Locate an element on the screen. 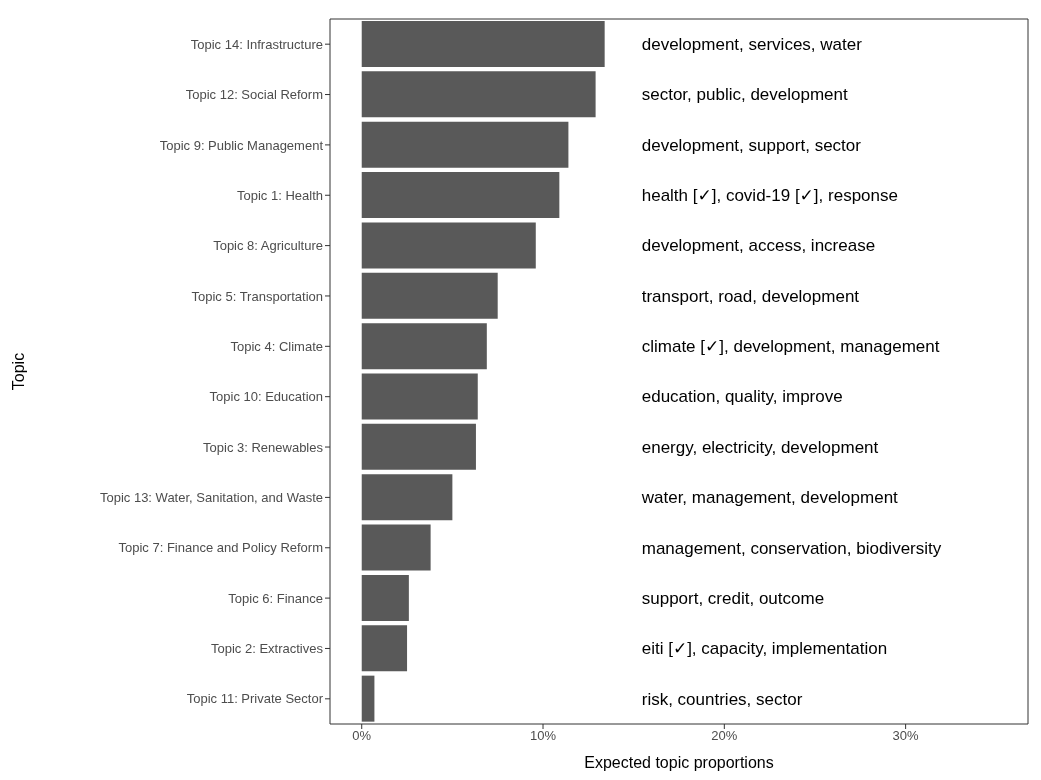 This screenshot has height=780, width=1041. x-tick-label: 0% is located at coordinates (362, 736).